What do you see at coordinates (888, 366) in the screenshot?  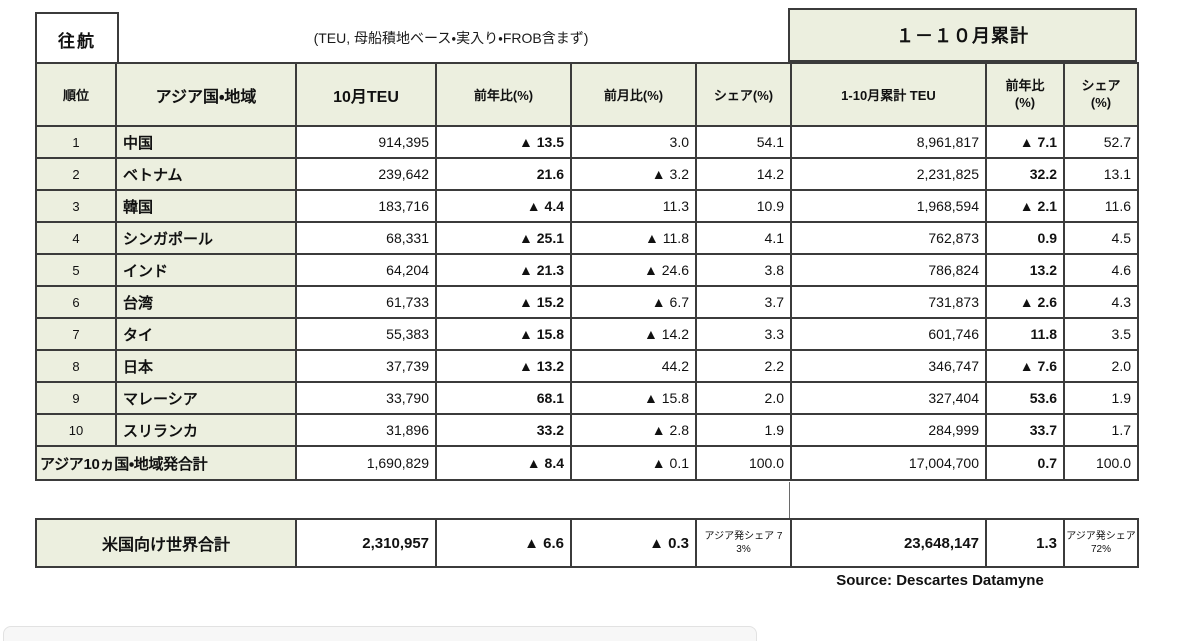 I see `cell-cum-teu: 346,747` at bounding box center [888, 366].